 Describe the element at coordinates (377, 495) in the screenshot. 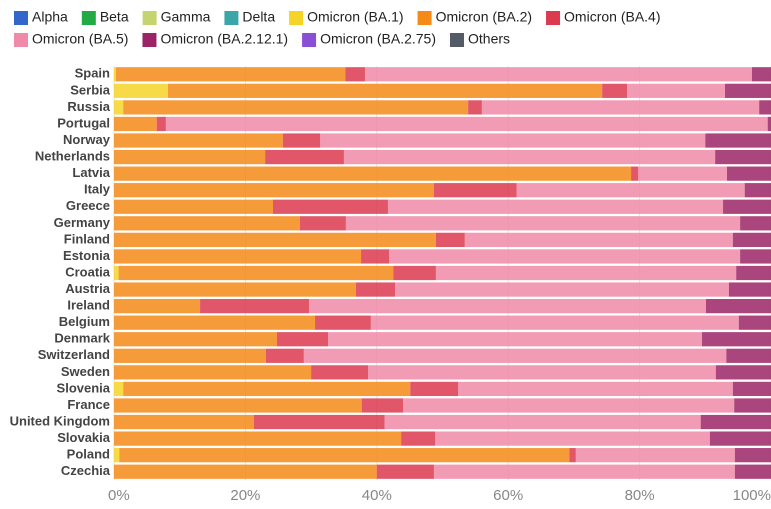

I see `x-tick-label: 40%` at that location.